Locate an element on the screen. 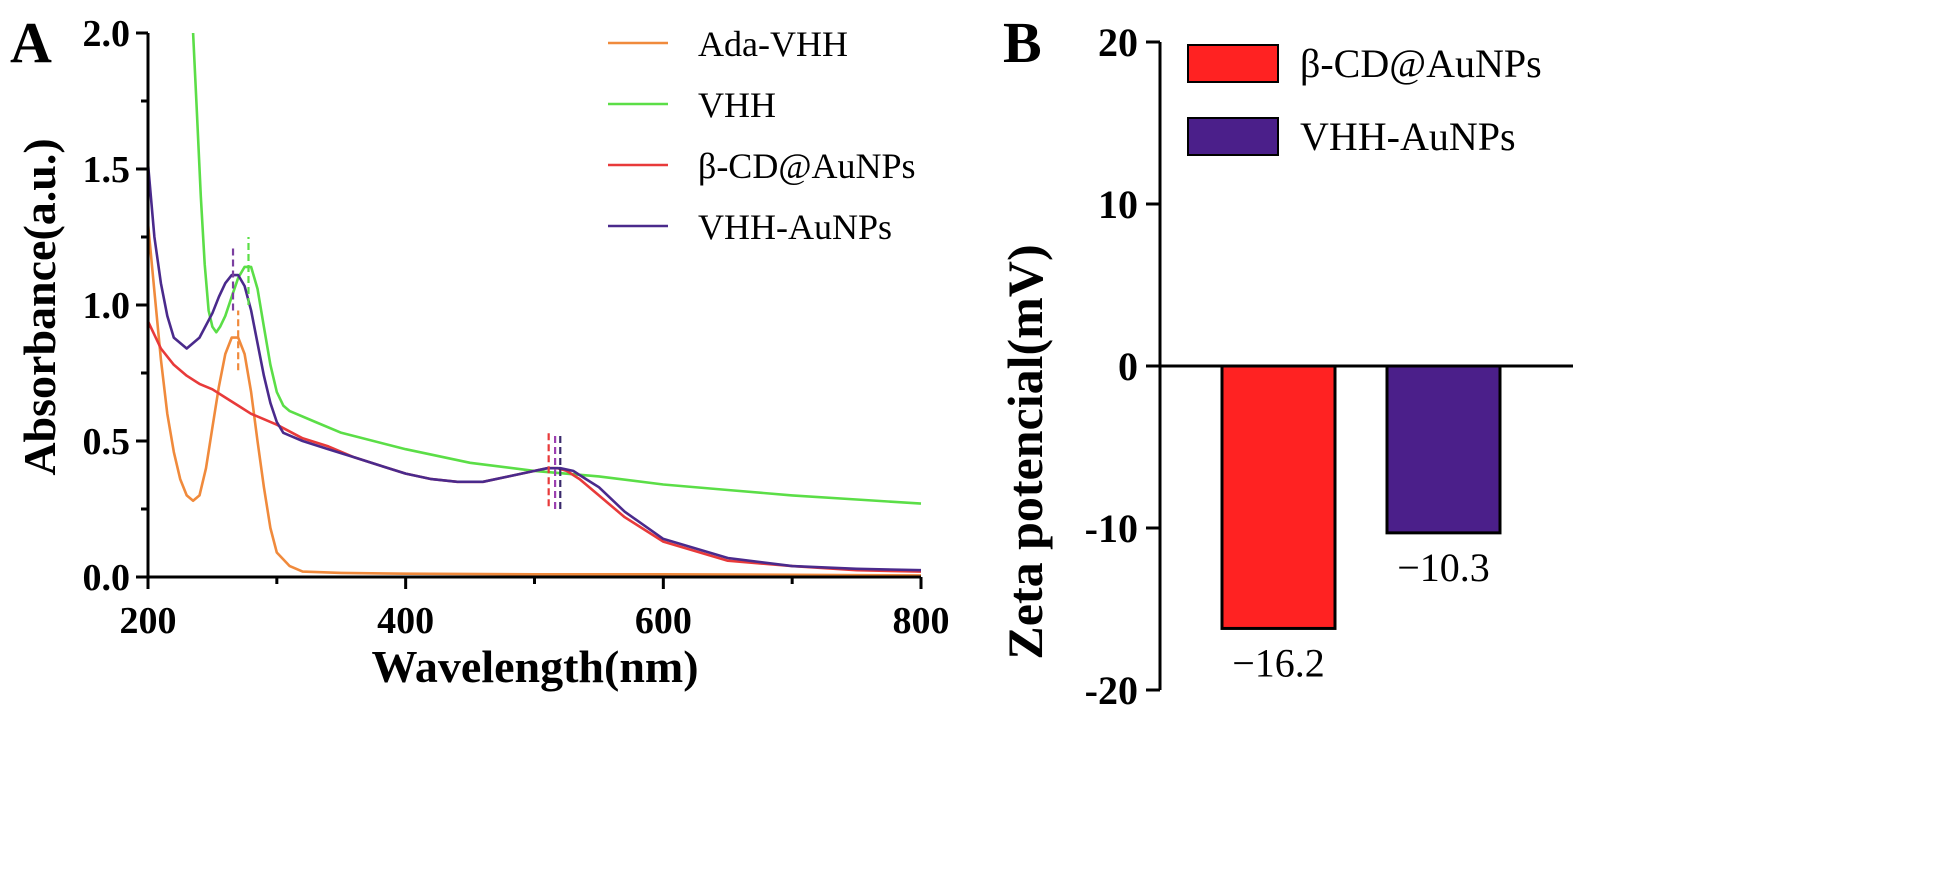 Image resolution: width=1937 pixels, height=895 pixels. x-tick-label: 800 is located at coordinates (921, 621).